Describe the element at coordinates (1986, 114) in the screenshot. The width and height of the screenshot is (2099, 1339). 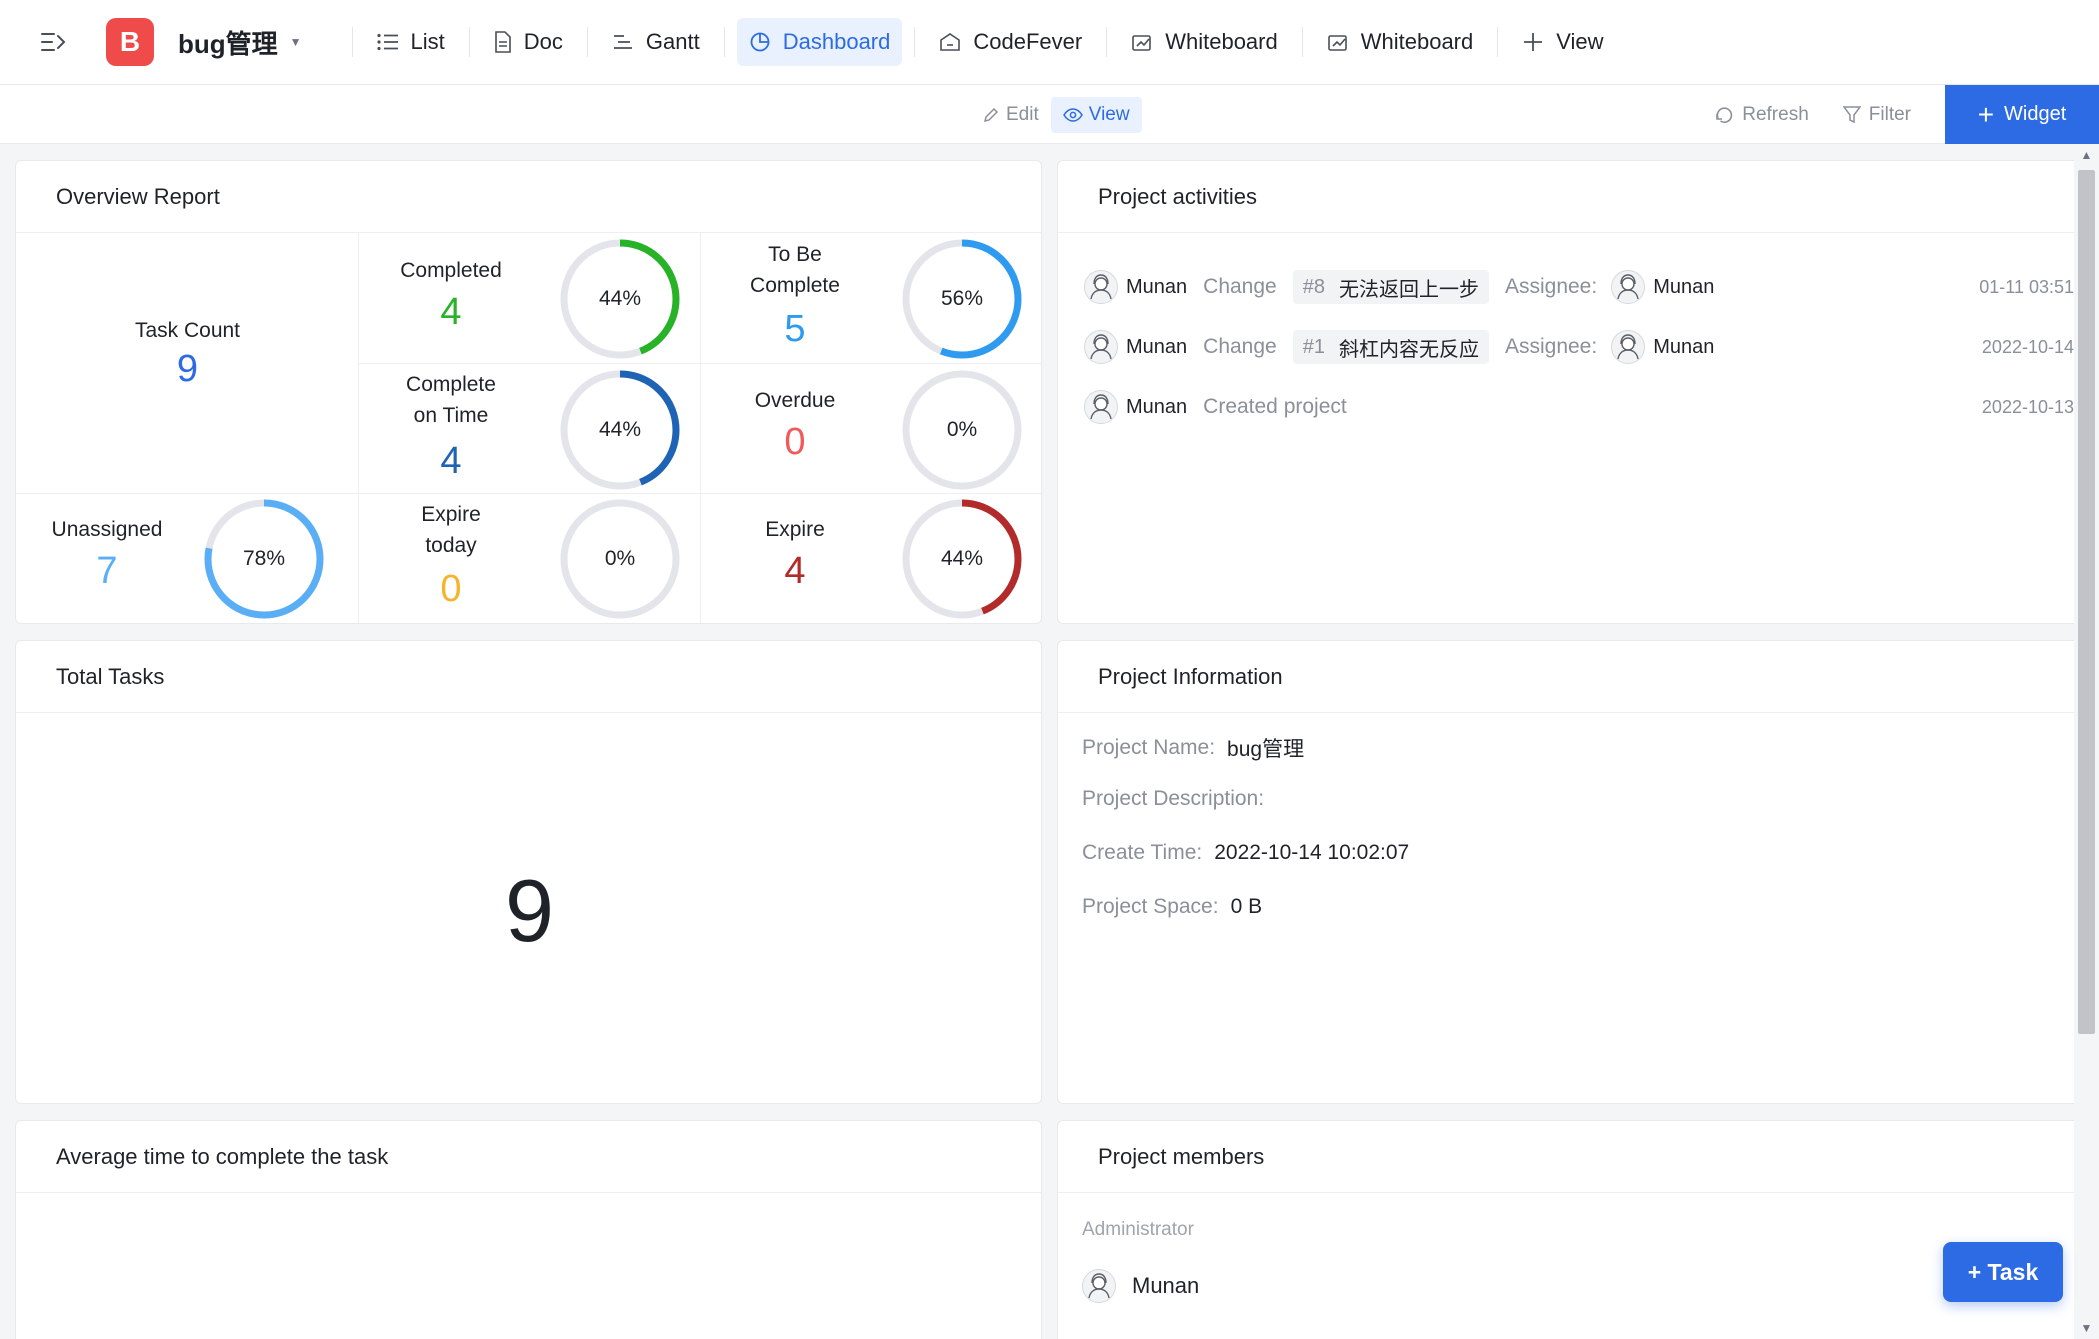
I see `plus-icon: +` at that location.